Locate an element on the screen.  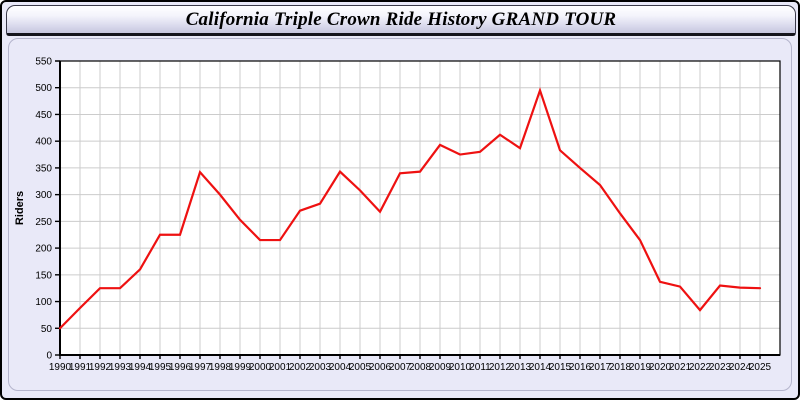
y-tick-label: 100 is located at coordinates (43, 302).